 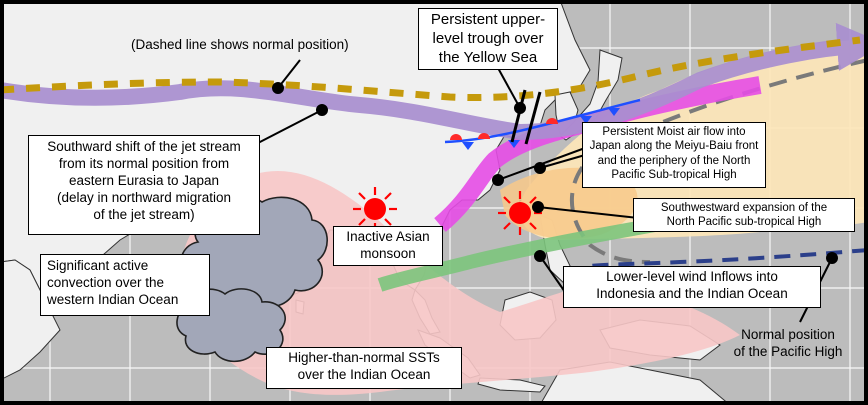 What do you see at coordinates (388, 246) in the screenshot?
I see `asian-monsoon-label: Inactive Asian monsoon` at bounding box center [388, 246].